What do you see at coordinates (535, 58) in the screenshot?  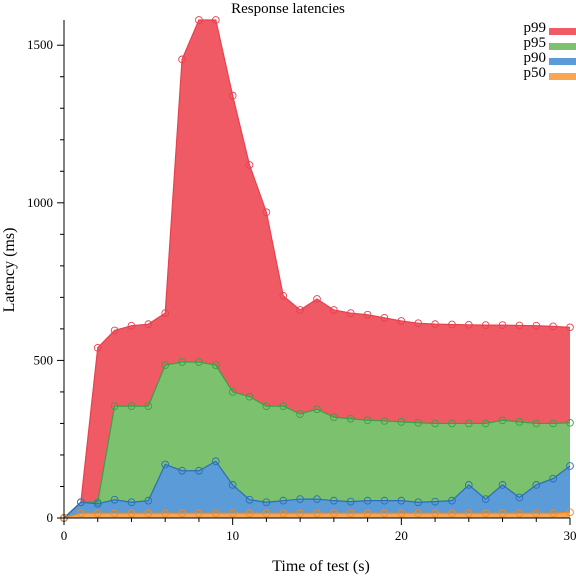 I see `legend-label-p90: p90` at bounding box center [535, 58].